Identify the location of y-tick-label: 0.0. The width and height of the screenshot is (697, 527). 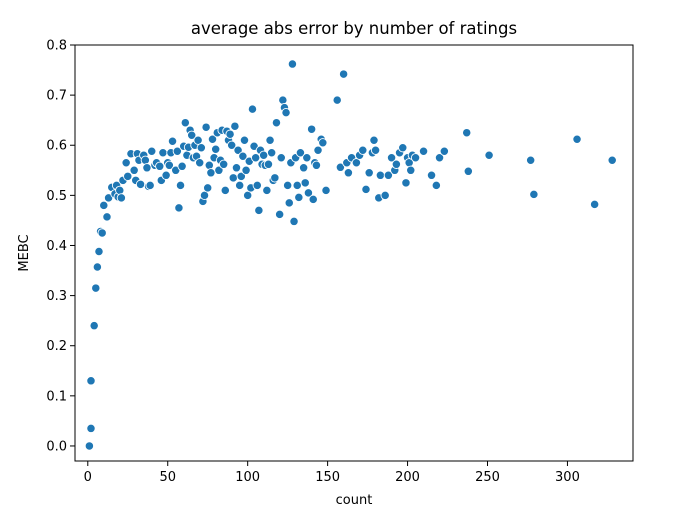
(56, 446).